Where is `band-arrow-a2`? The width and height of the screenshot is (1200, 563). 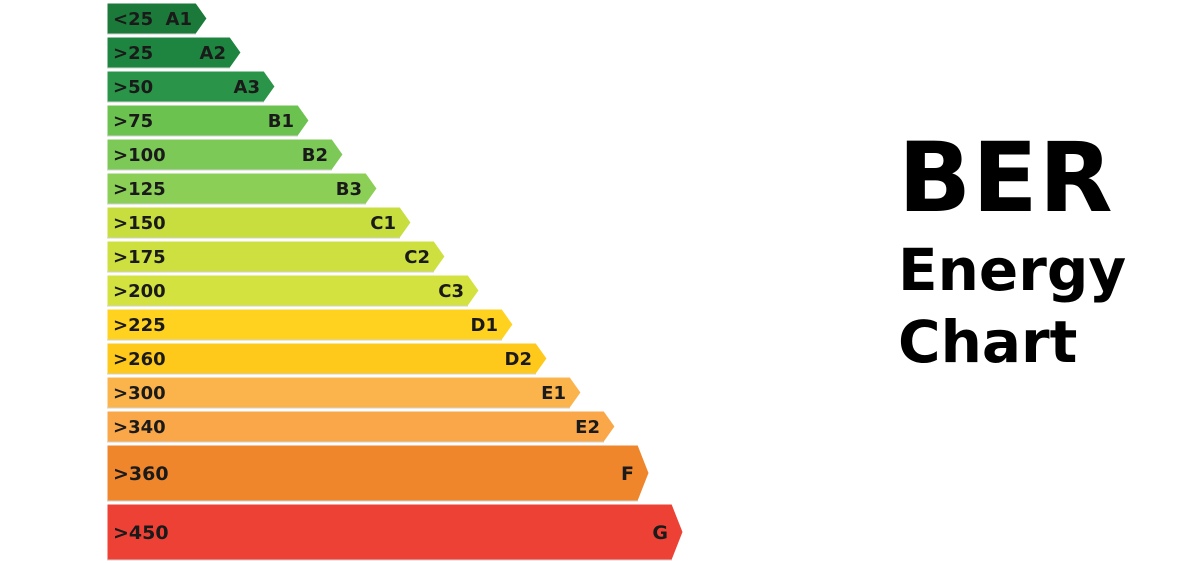 band-arrow-a2 is located at coordinates (174, 52).